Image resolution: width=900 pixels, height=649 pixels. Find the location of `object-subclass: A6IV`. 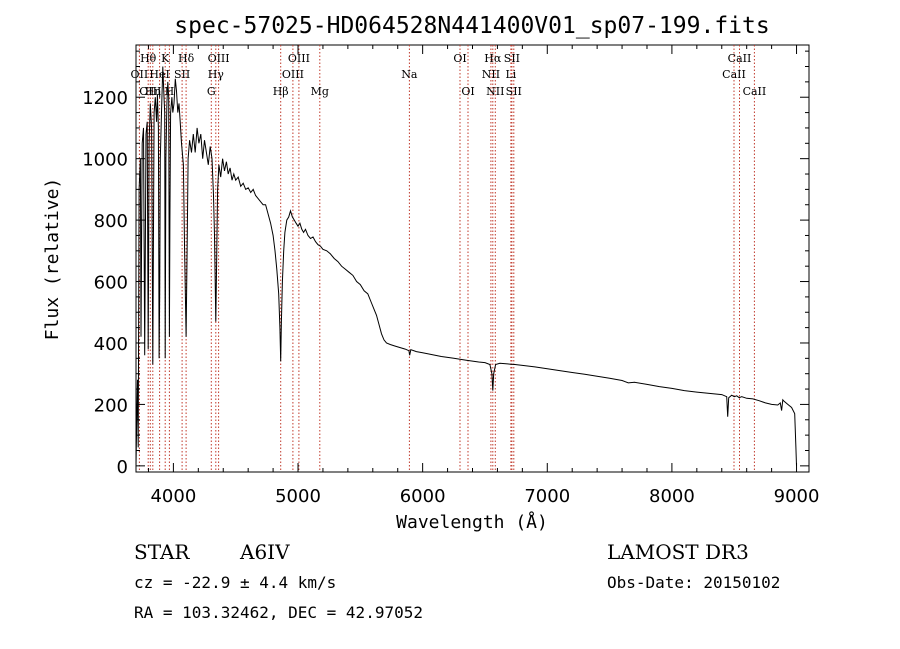

object-subclass: A6IV is located at coordinates (265, 552).